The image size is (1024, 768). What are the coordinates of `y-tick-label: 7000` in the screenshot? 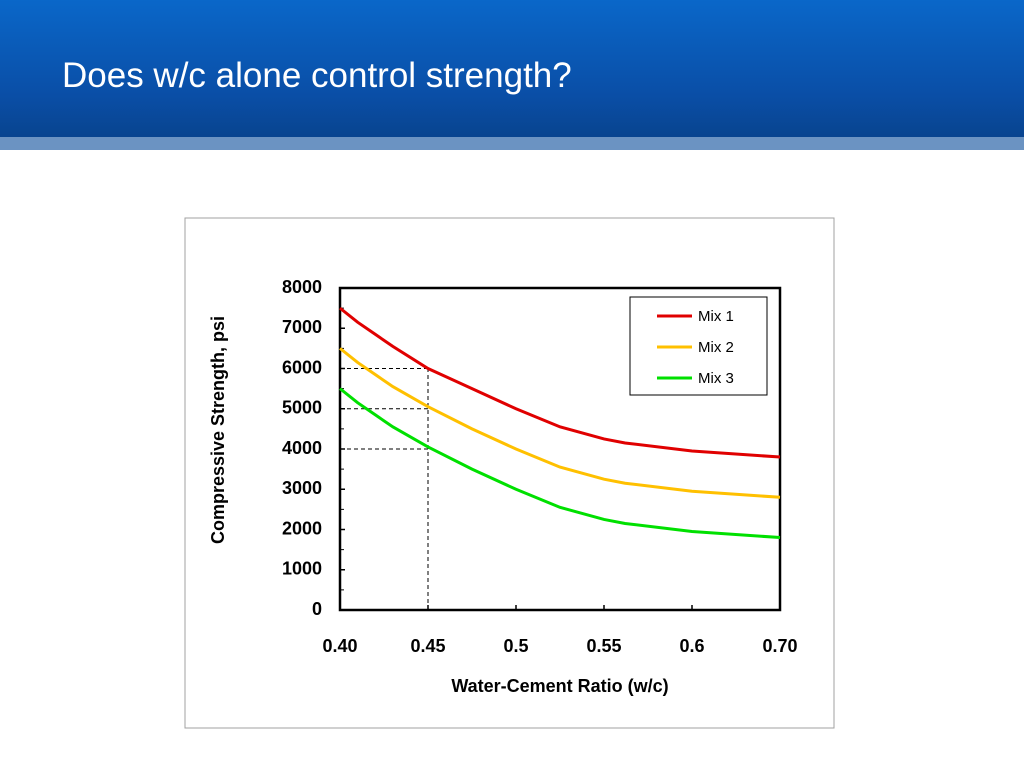 It's located at (302, 327).